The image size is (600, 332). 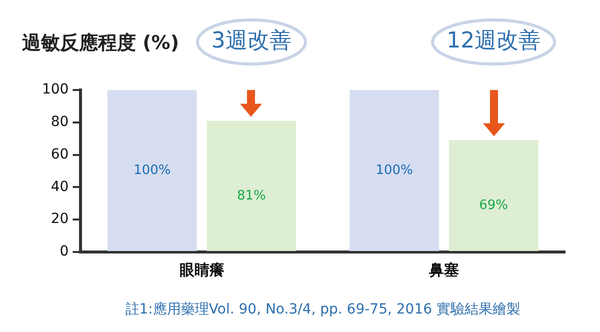 I want to click on data-label: 69%, so click(x=493, y=205).